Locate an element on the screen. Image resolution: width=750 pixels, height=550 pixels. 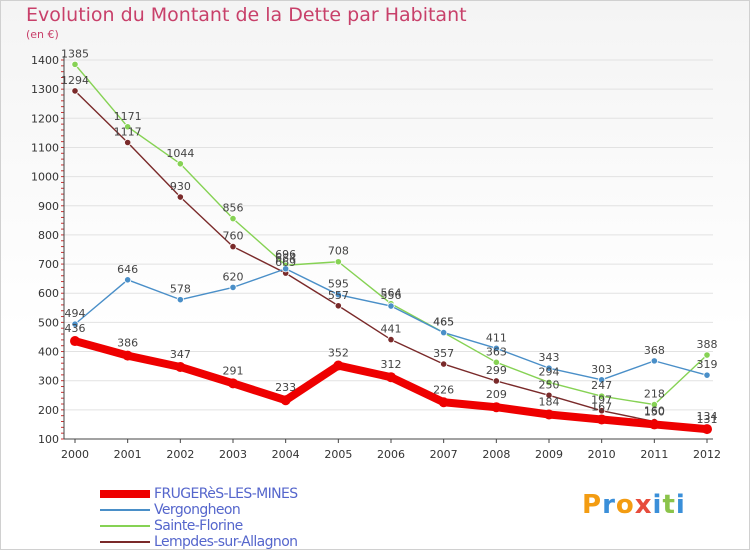
x-tick-label: 2003 is located at coordinates (233, 454).